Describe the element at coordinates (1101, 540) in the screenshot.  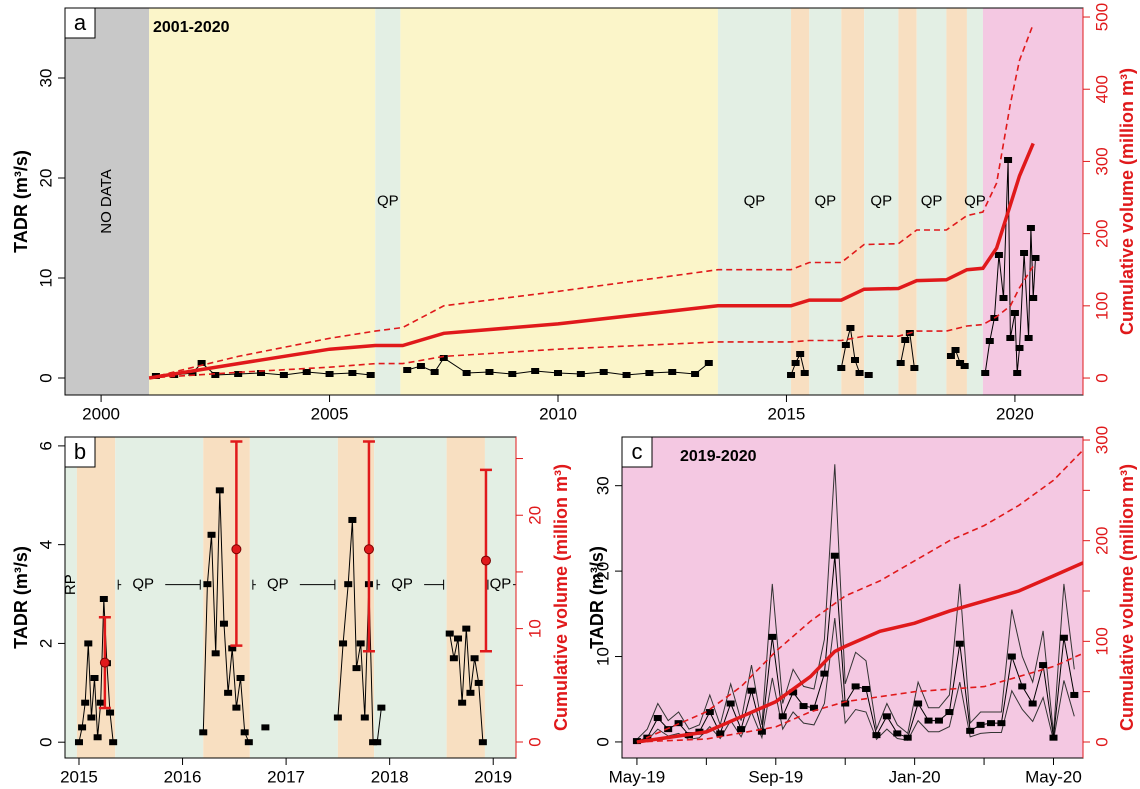
I see `y2-tick-label: 200` at that location.